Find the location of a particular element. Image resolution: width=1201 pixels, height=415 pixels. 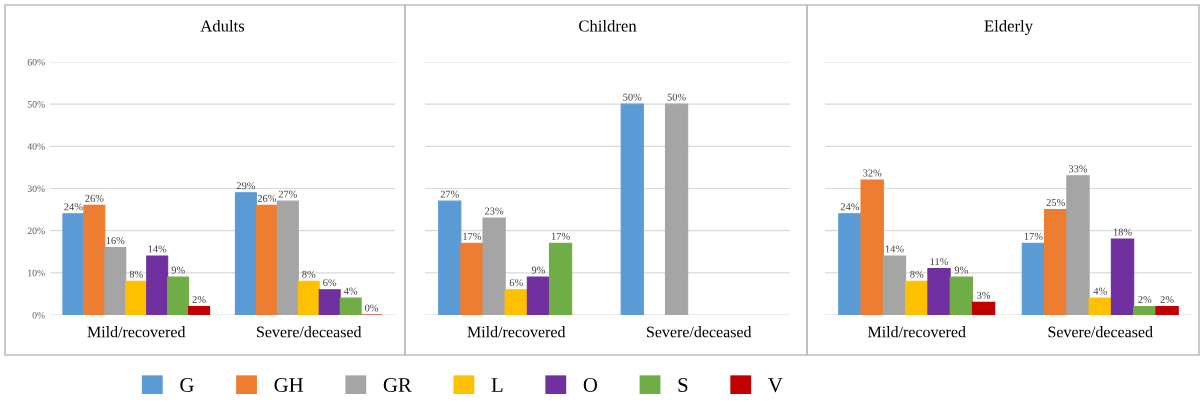

data-label: 23% is located at coordinates (494, 211).